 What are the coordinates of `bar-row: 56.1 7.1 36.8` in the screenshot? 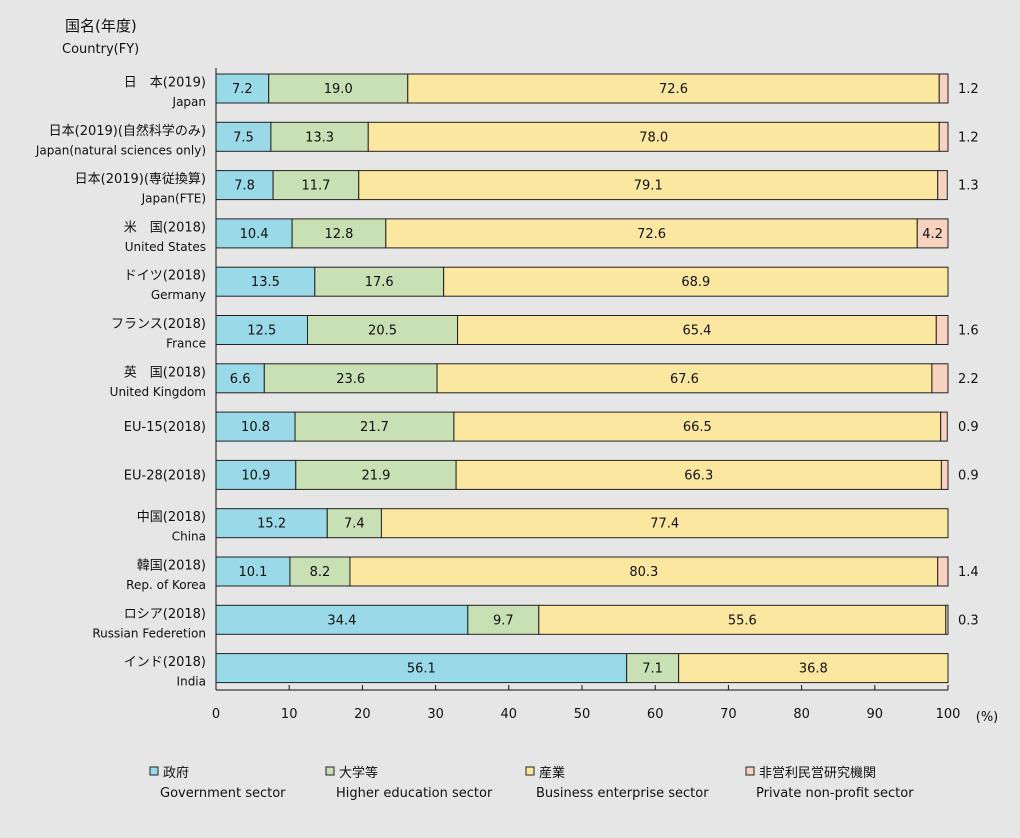 It's located at (582, 668).